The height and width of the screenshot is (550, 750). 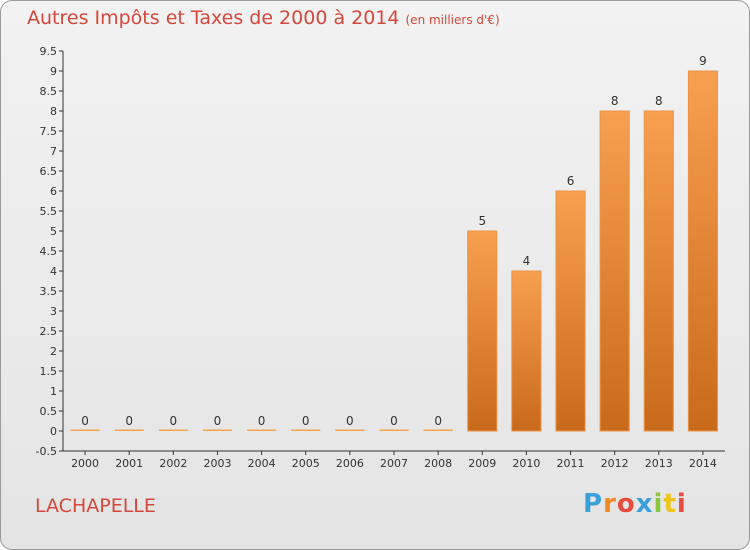 I want to click on x-tick-label: 2006, so click(x=350, y=463).